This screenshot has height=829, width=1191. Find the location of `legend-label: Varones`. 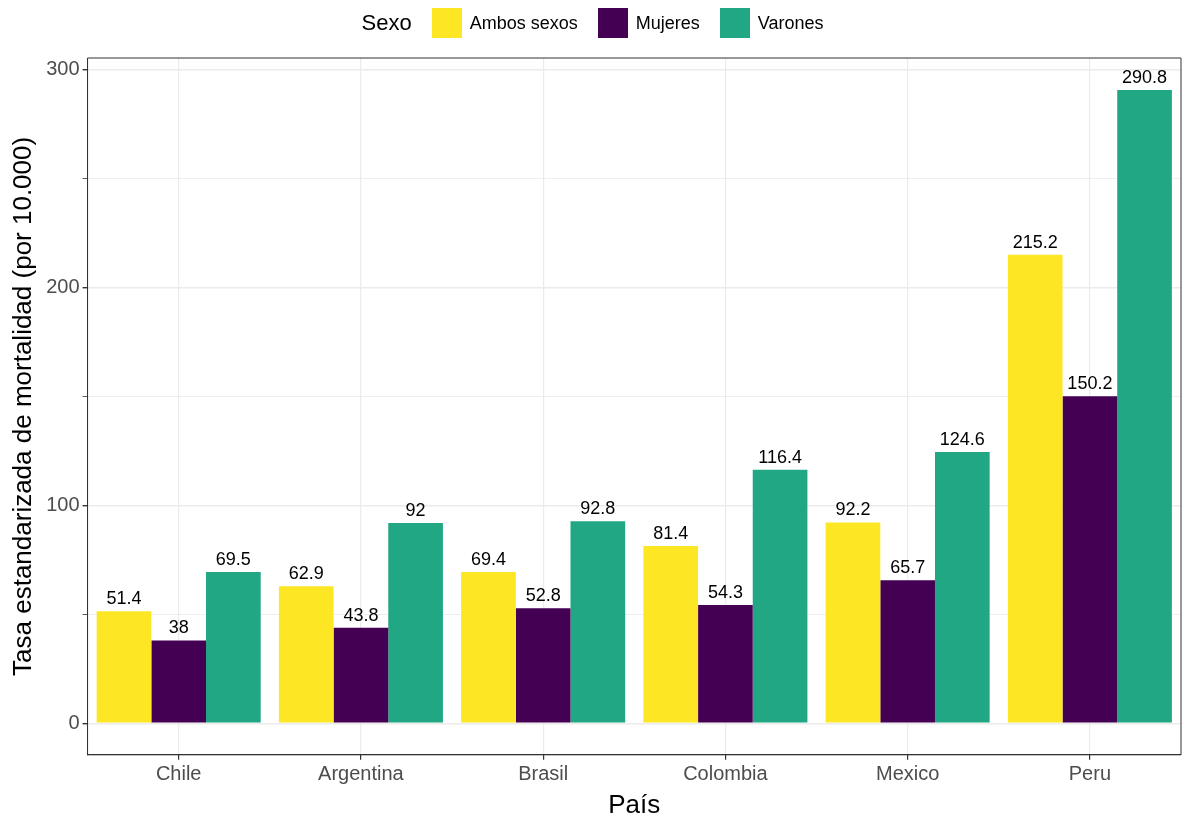

legend-label: Varones is located at coordinates (790, 23).